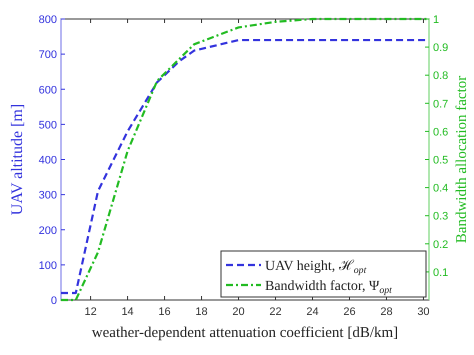 The image size is (474, 355). What do you see at coordinates (47, 20) in the screenshot?
I see `y-tick-label: 800` at bounding box center [47, 20].